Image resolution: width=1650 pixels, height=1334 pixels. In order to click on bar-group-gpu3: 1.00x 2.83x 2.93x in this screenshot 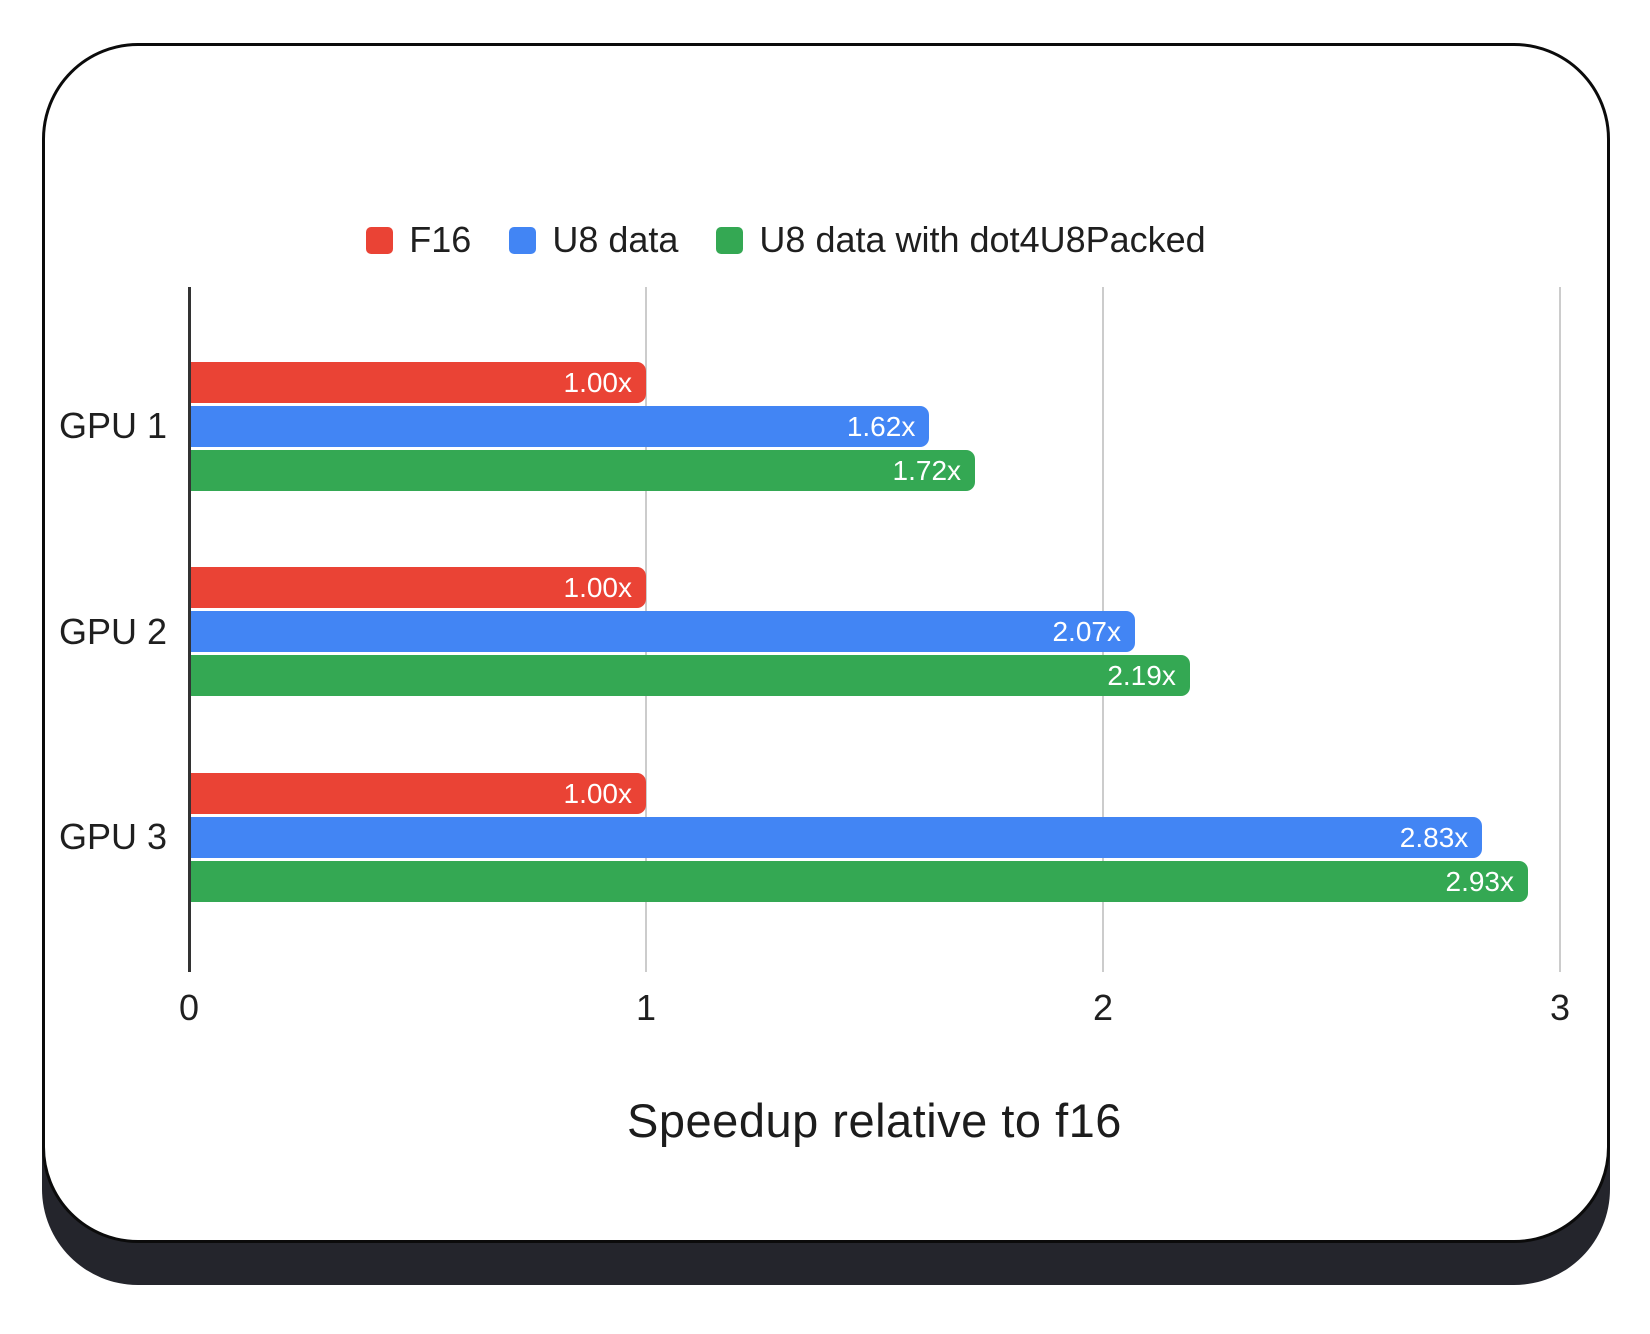, I will do `click(874, 837)`.